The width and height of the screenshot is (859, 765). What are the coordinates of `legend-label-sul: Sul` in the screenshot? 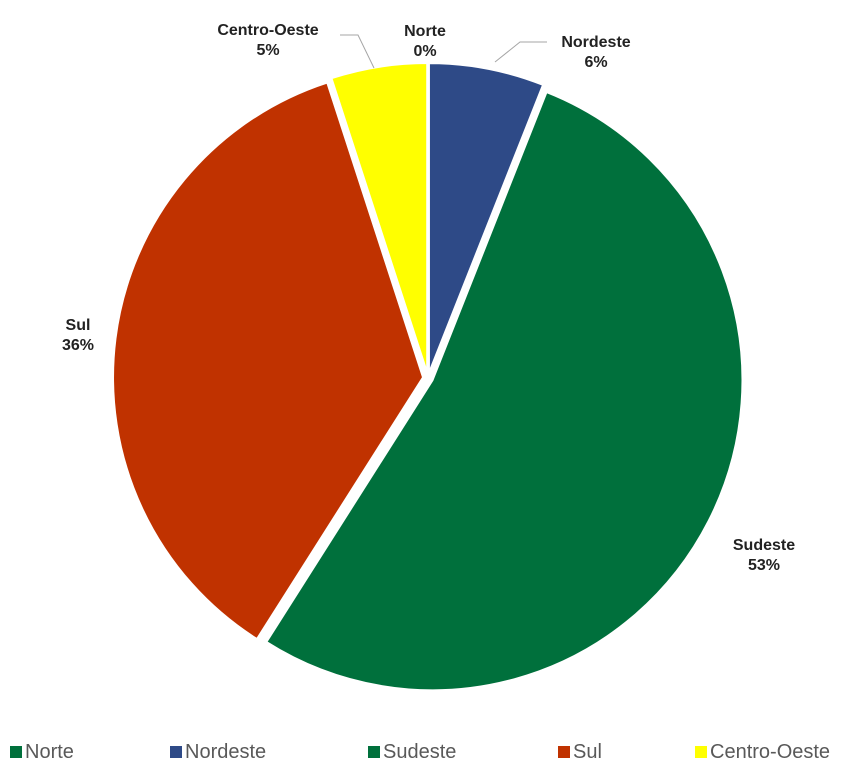 It's located at (587, 751).